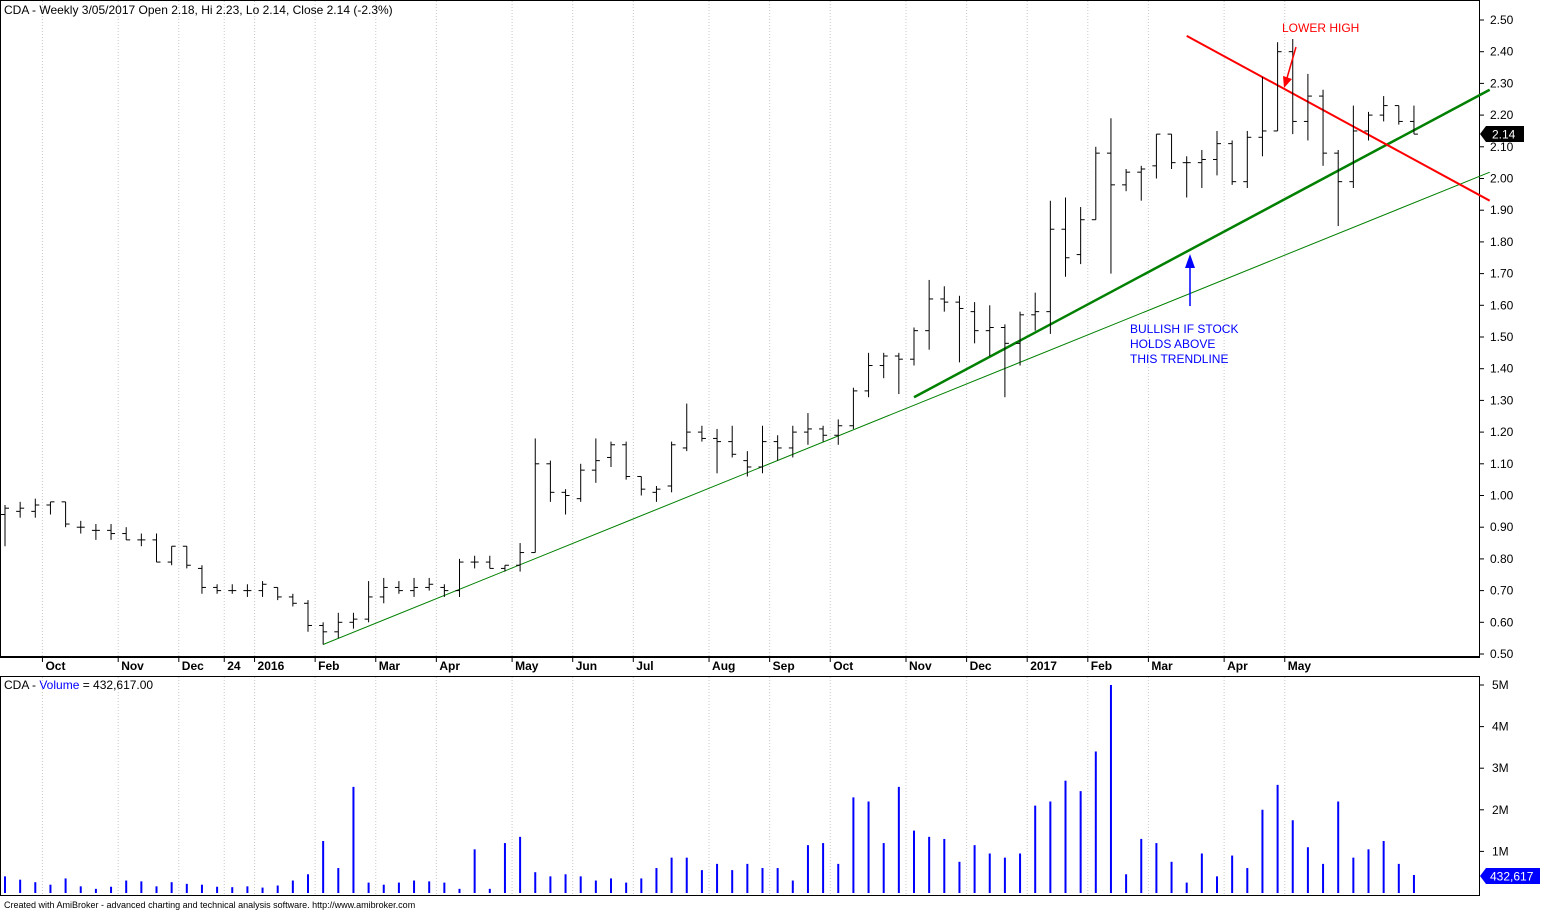 The width and height of the screenshot is (1541, 912). I want to click on x-tick-label: 2016, so click(271, 666).